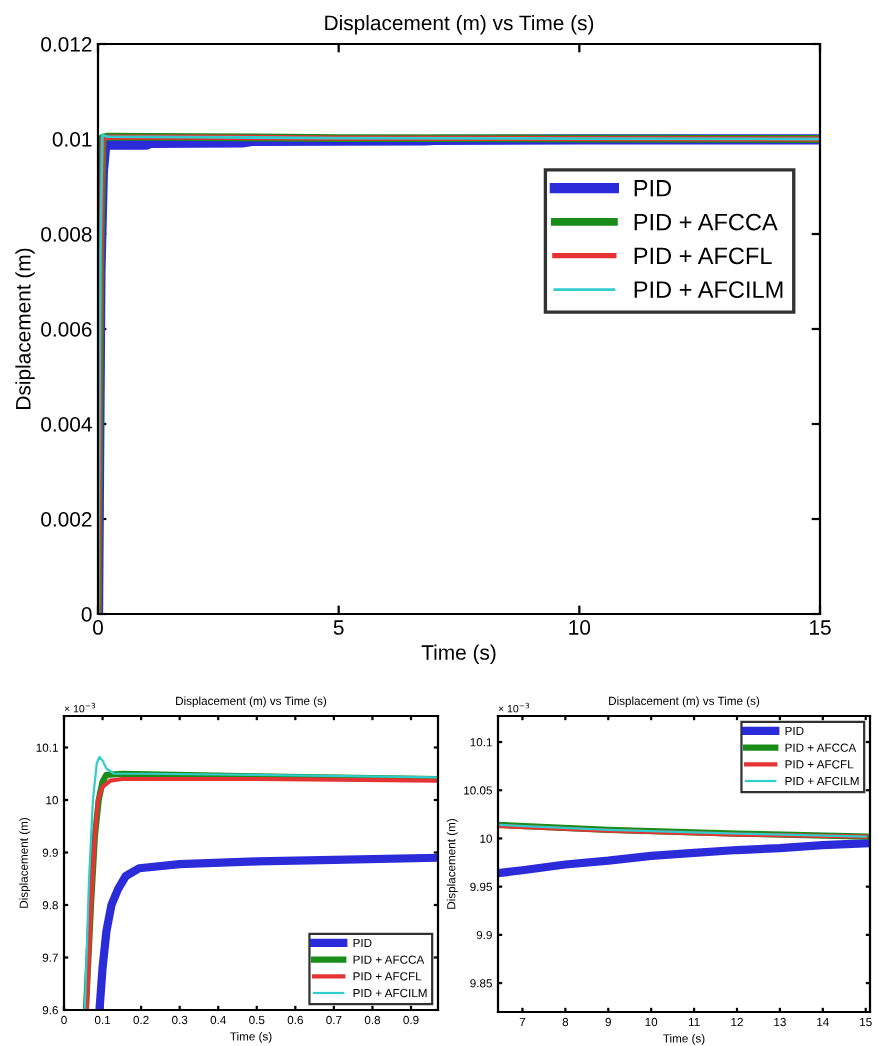 This screenshot has height=1046, width=878. Describe the element at coordinates (66, 234) in the screenshot. I see `y-tick-label: 0.008` at that location.